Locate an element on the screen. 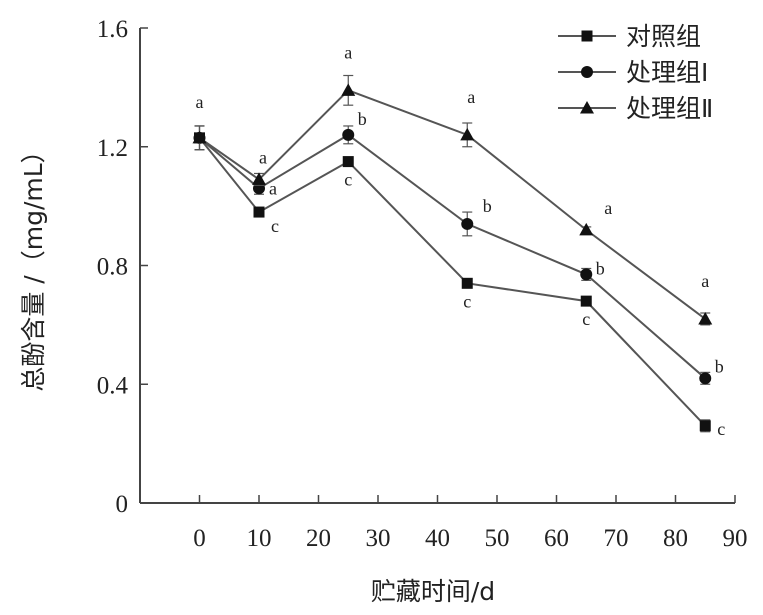 The image size is (763, 615). legend-label: 对照组 is located at coordinates (663, 36).